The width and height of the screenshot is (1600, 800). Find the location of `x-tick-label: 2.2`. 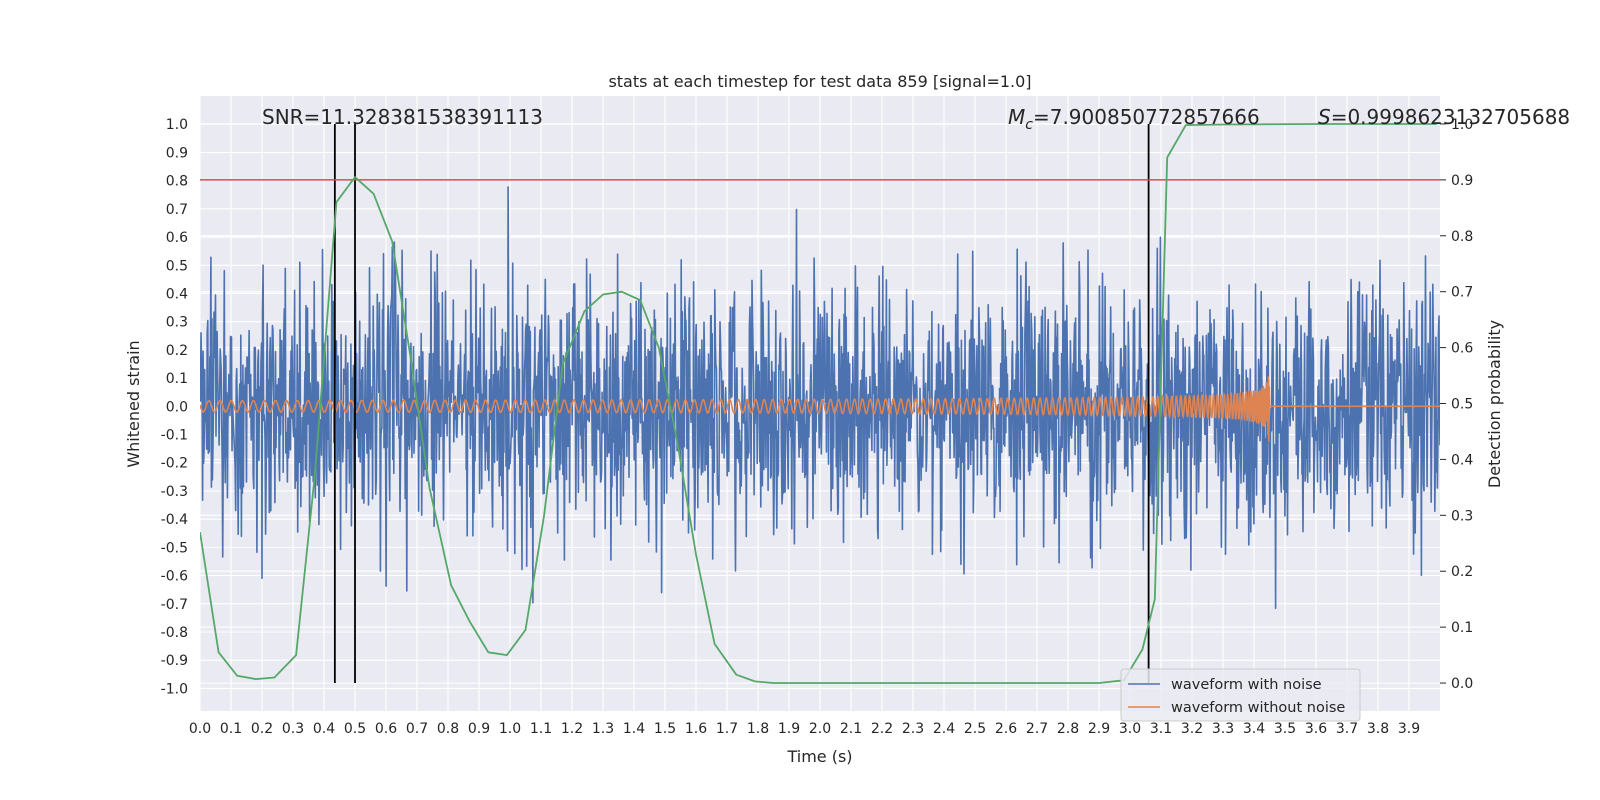

x-tick-label: 2.2 is located at coordinates (882, 729).